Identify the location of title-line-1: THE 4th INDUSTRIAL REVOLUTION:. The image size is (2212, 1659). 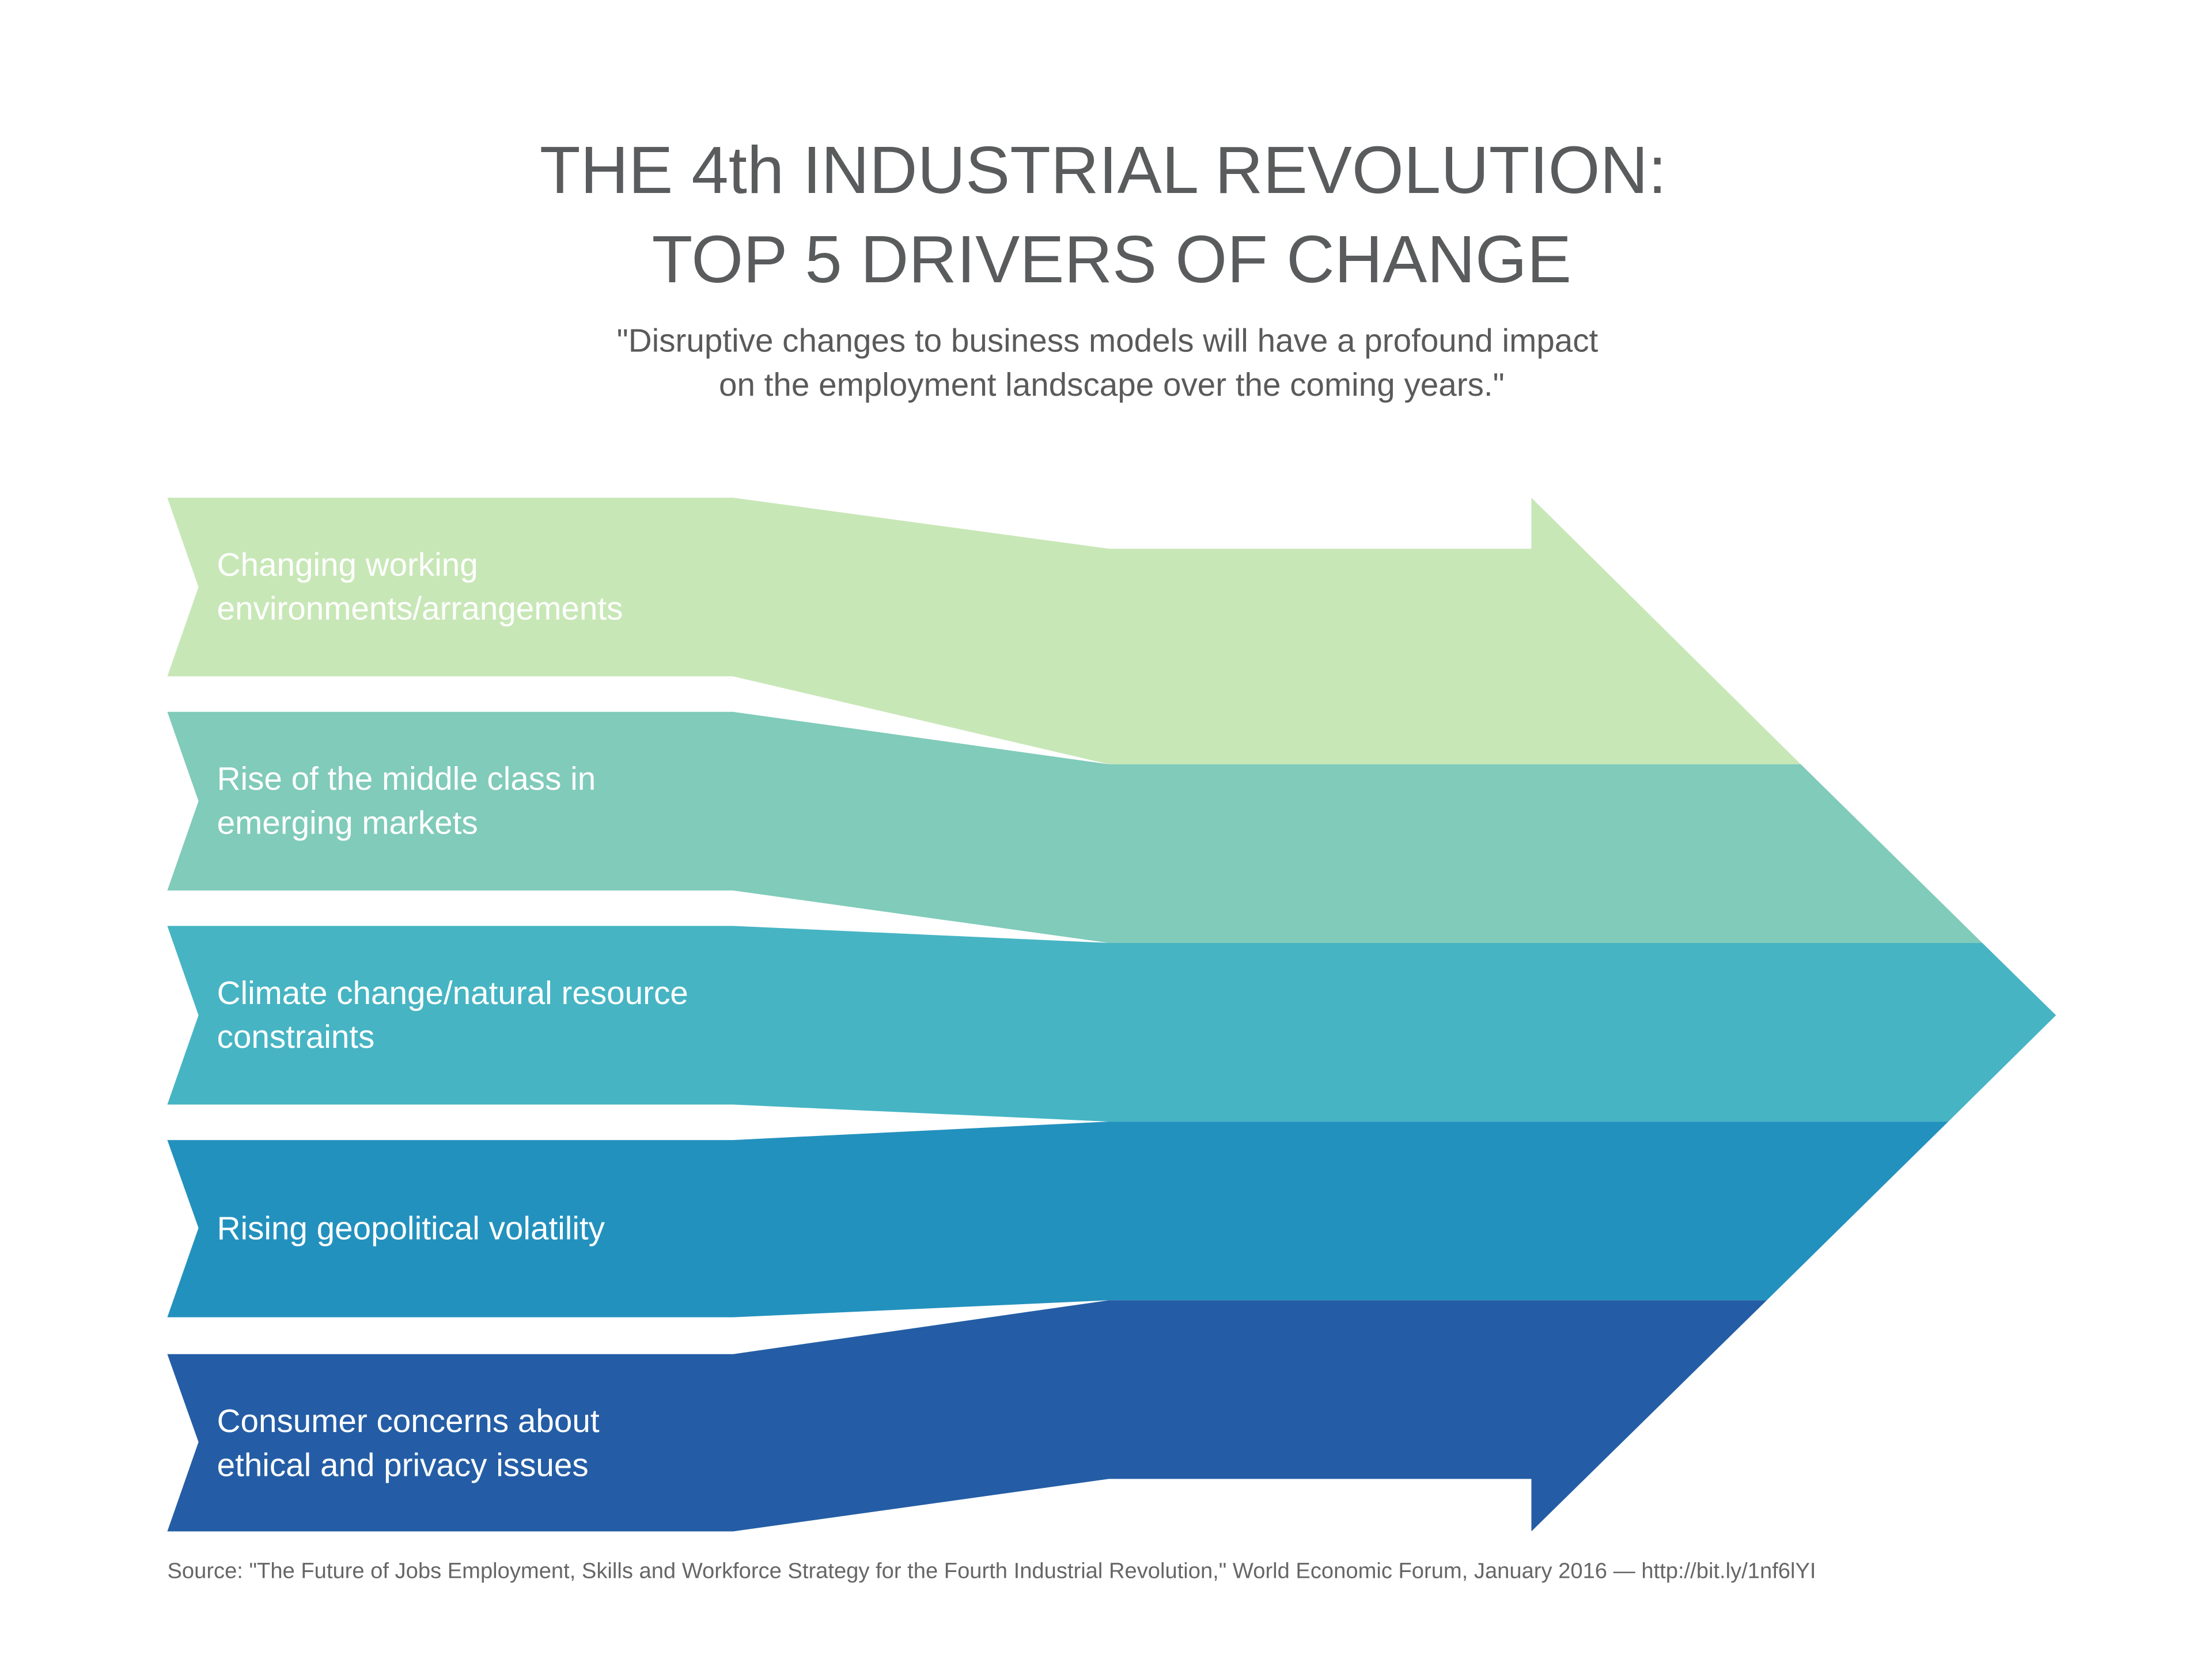
(1103, 169).